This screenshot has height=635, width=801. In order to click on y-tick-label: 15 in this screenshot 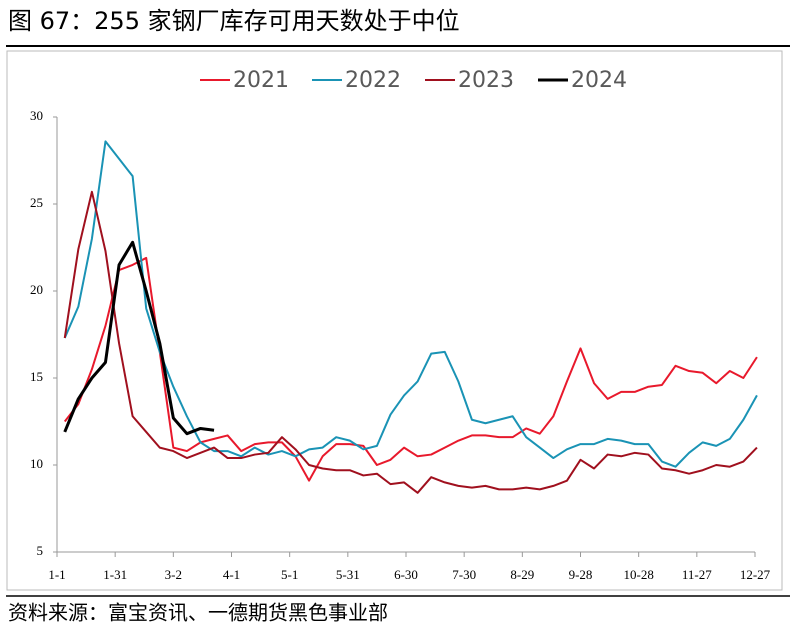, I will do `click(36, 376)`.